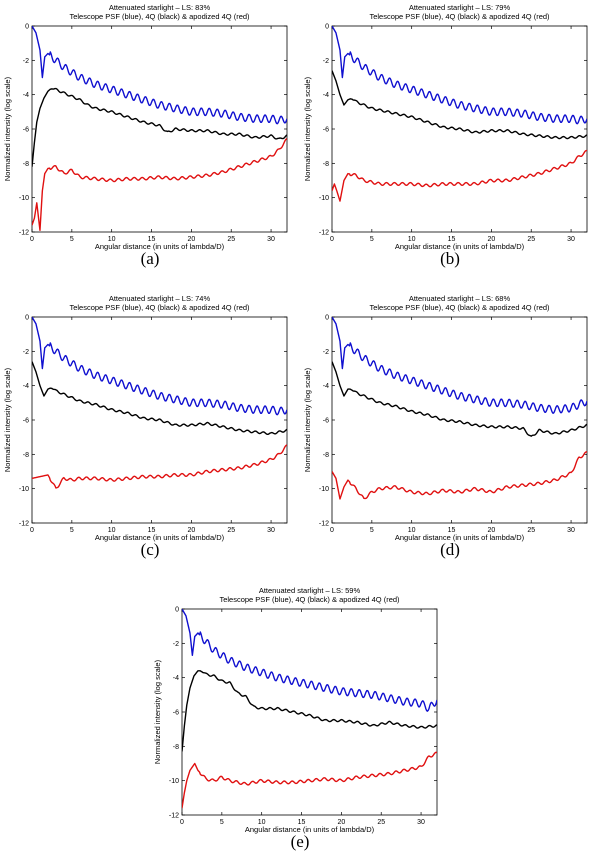 Image resolution: width=600 pixels, height=857 pixels. What do you see at coordinates (160, 7) in the screenshot?
I see `chart-title: Attenuated starlight – LS: 83%` at bounding box center [160, 7].